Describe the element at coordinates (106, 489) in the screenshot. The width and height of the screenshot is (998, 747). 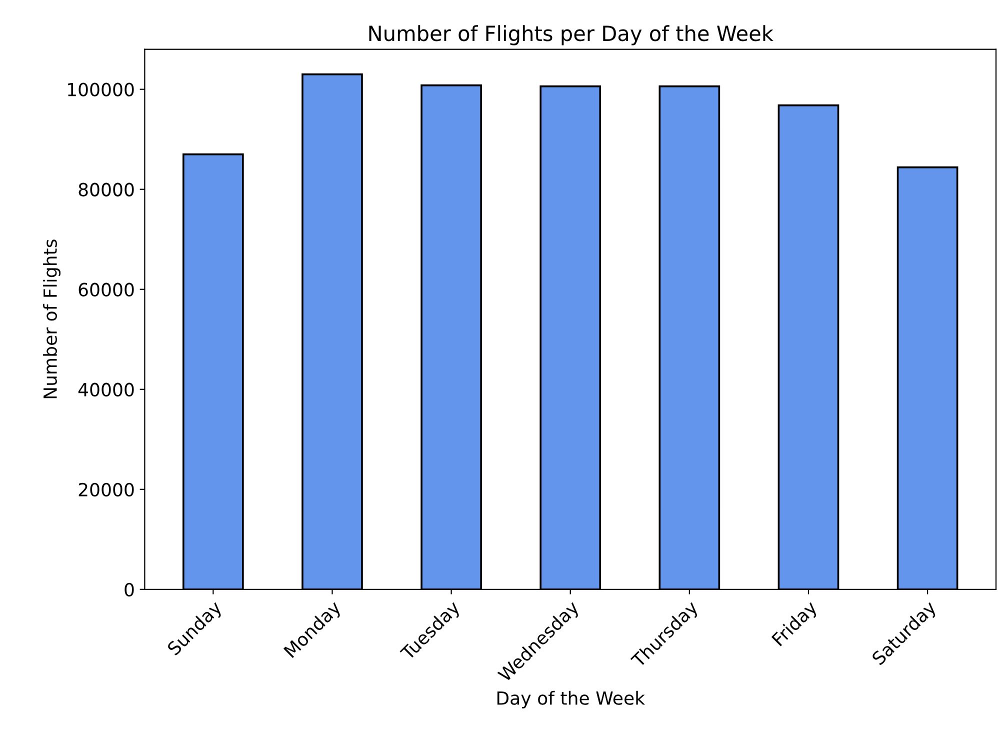
I see `y-tick-label: 20000` at that location.